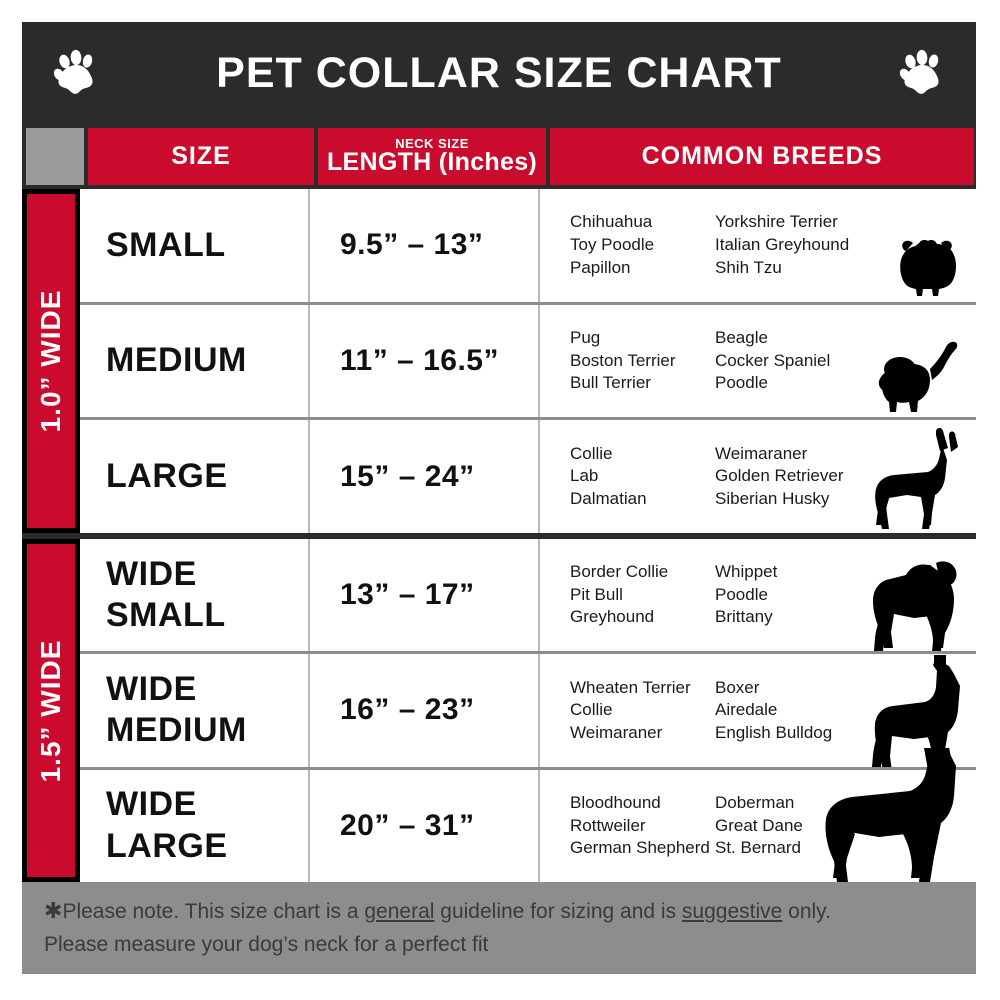 This screenshot has height=1000, width=1000. I want to click on breed-item: Cocker Spaniel, so click(773, 360).